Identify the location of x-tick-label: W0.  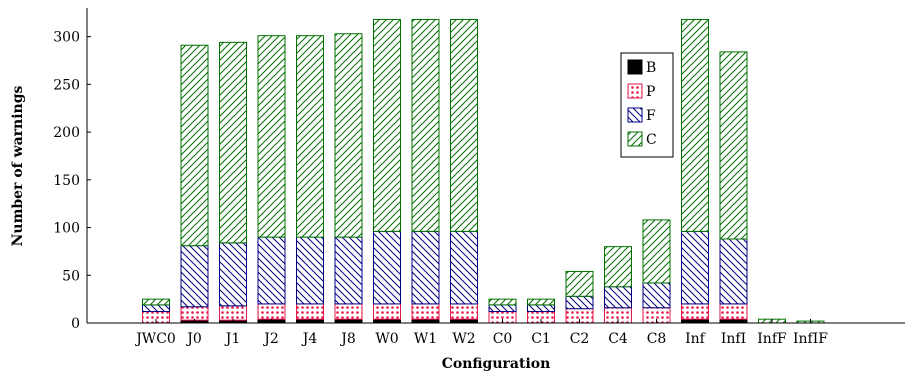
(386, 339).